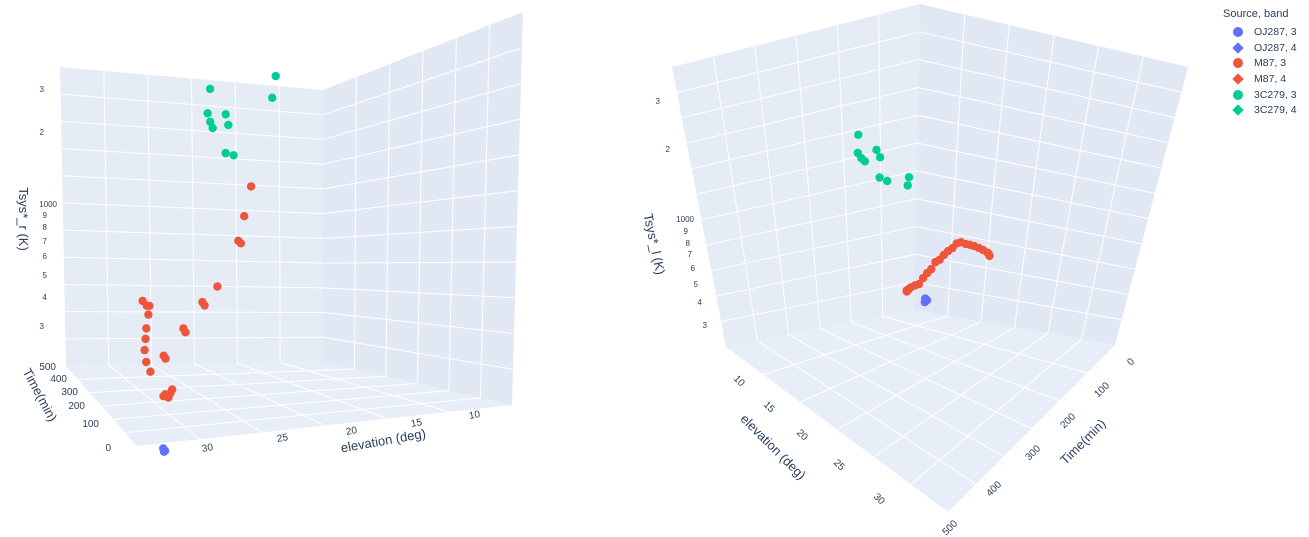 Image resolution: width=1309 pixels, height=537 pixels. Describe the element at coordinates (696, 284) in the screenshot. I see `right-z-tick: 5` at that location.